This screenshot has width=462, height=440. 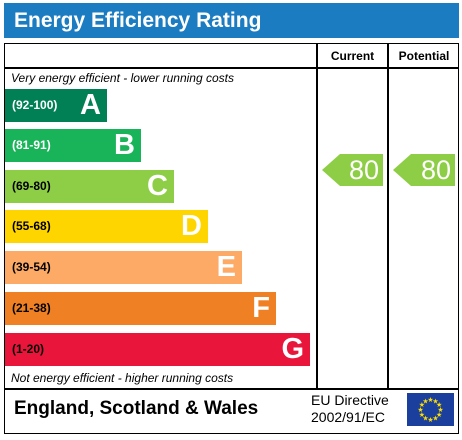 I want to click on band-c: (69-80) C, so click(x=89, y=186).